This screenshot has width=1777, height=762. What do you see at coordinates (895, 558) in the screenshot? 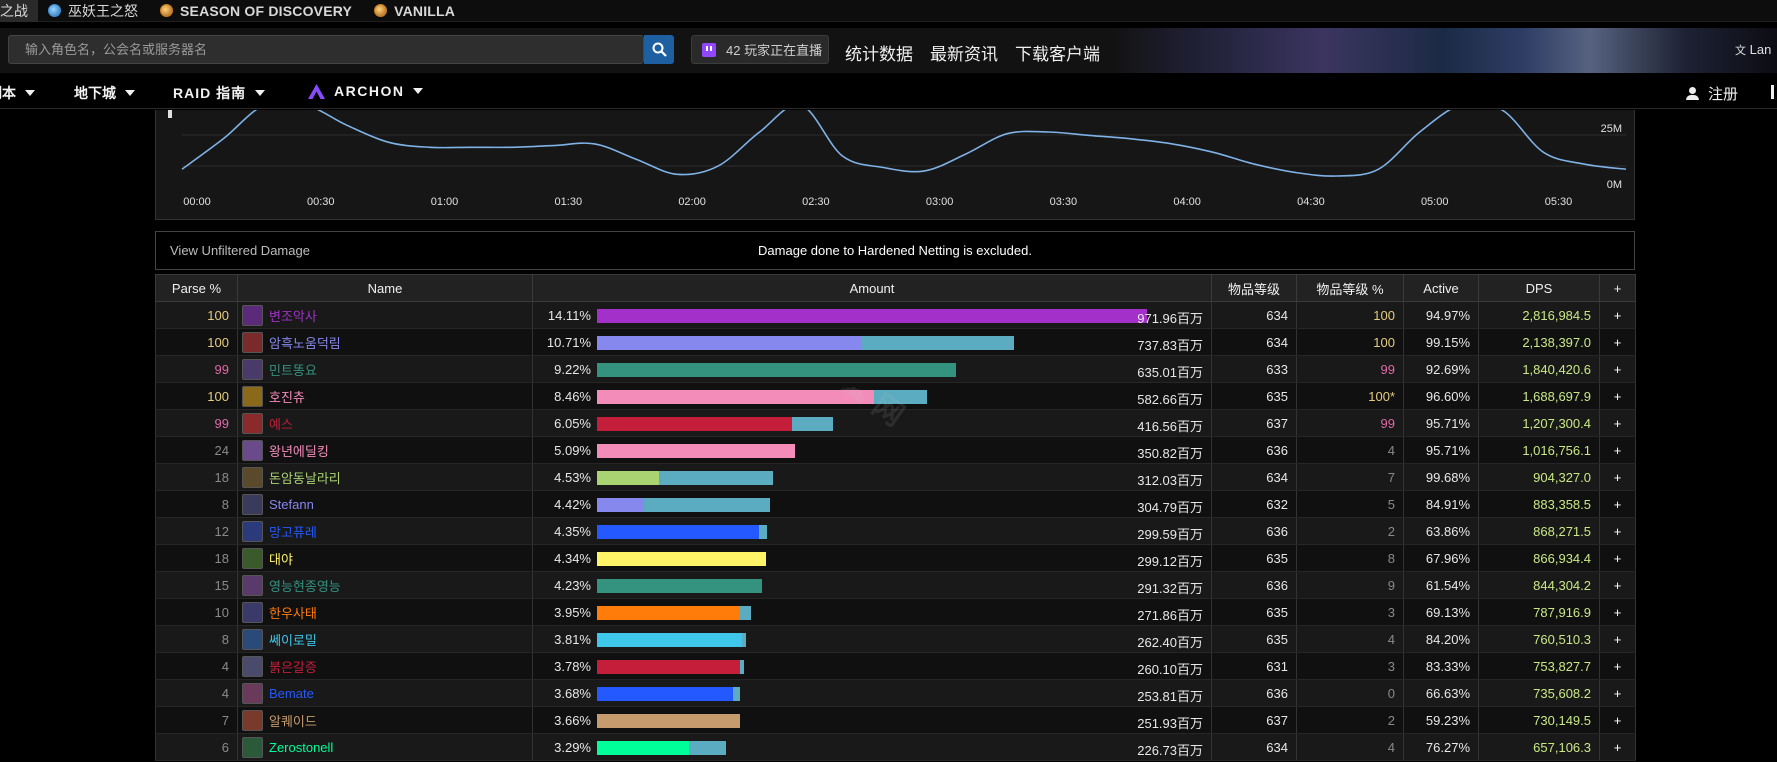
I see `table-row: 18 대야 4.34% 299.12百万 635 8 67.96% 866,934.4 +` at bounding box center [895, 558].